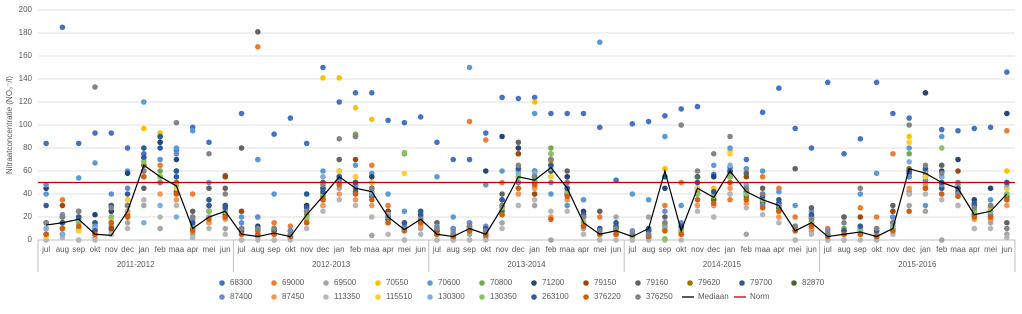 Image resolution: width=1022 pixels, height=314 pixels. Describe the element at coordinates (761, 282) in the screenshot. I see `legend-label: 79700` at that location.